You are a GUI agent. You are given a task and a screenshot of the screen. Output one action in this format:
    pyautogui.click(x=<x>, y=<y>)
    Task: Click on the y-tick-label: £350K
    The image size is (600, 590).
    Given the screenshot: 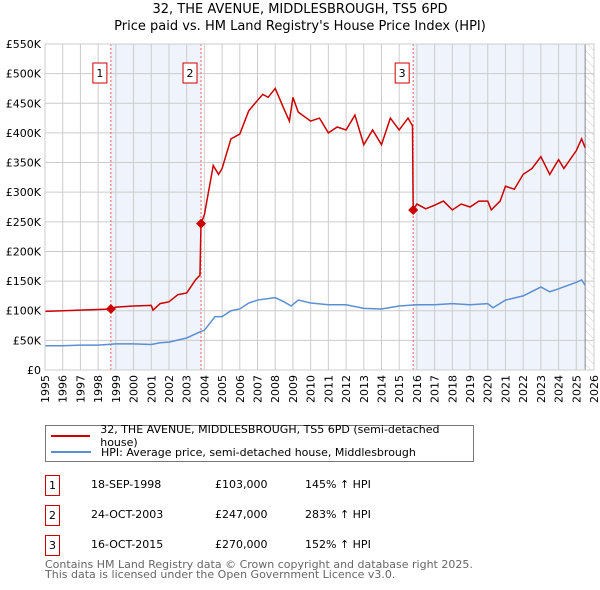 What is the action you would take?
    pyautogui.click(x=24, y=163)
    